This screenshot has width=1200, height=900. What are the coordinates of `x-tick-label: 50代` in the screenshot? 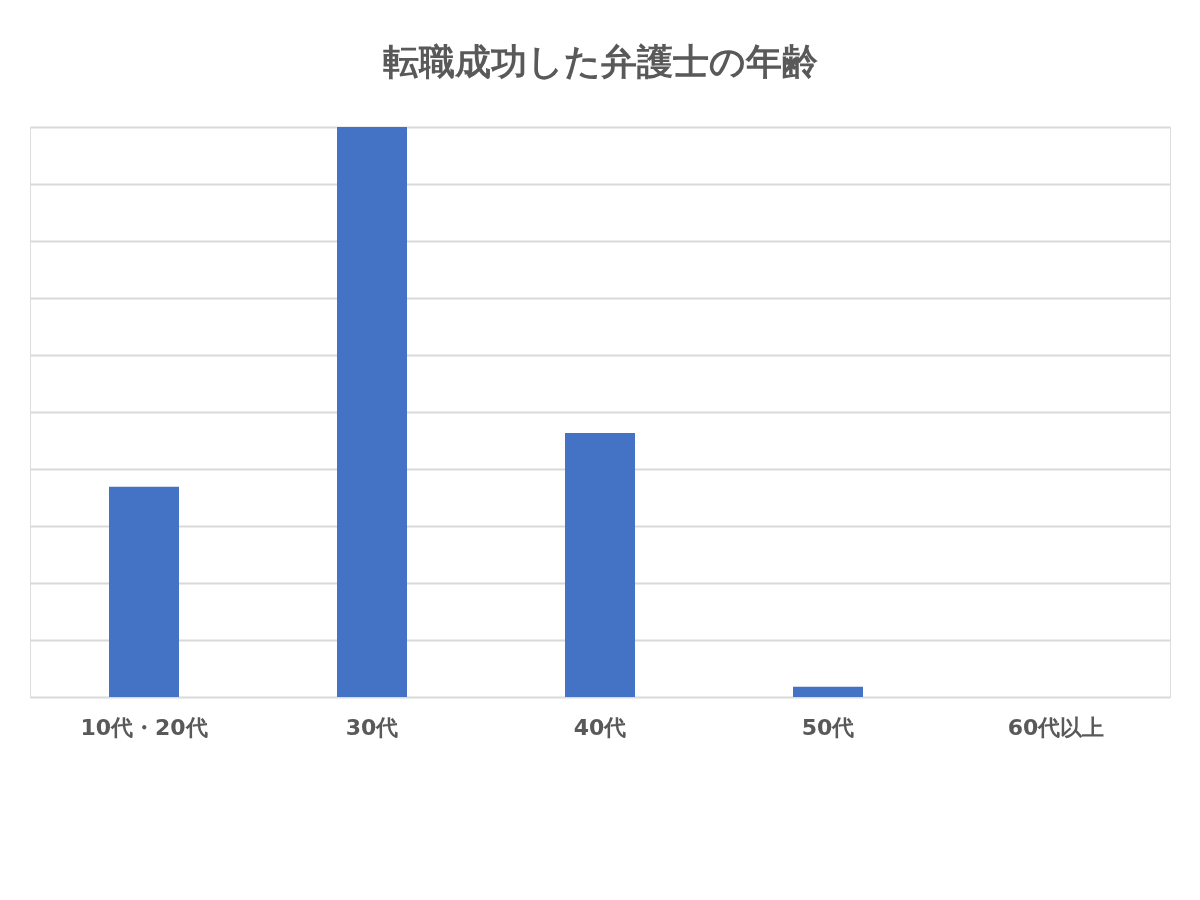 It's located at (828, 727).